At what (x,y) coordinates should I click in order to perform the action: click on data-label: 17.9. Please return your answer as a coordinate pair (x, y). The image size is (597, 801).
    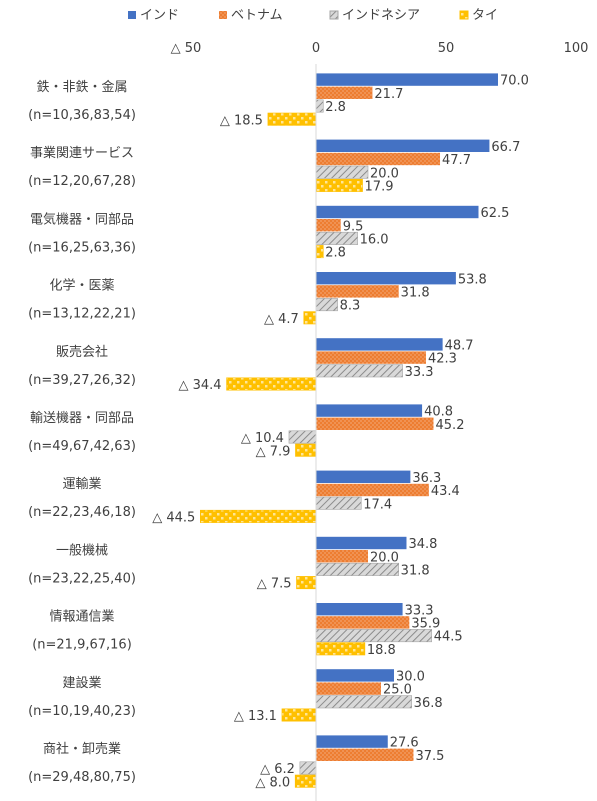
    Looking at the image, I should click on (379, 187).